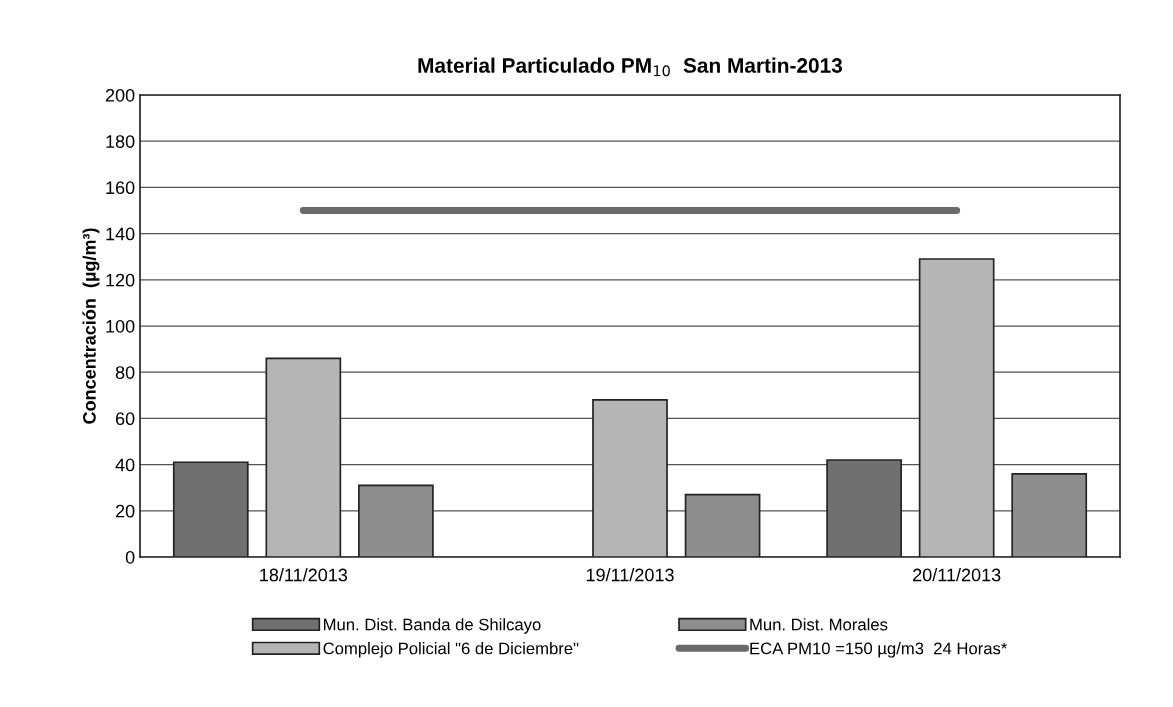  Describe the element at coordinates (125, 372) in the screenshot. I see `y-tick-label: 80` at that location.